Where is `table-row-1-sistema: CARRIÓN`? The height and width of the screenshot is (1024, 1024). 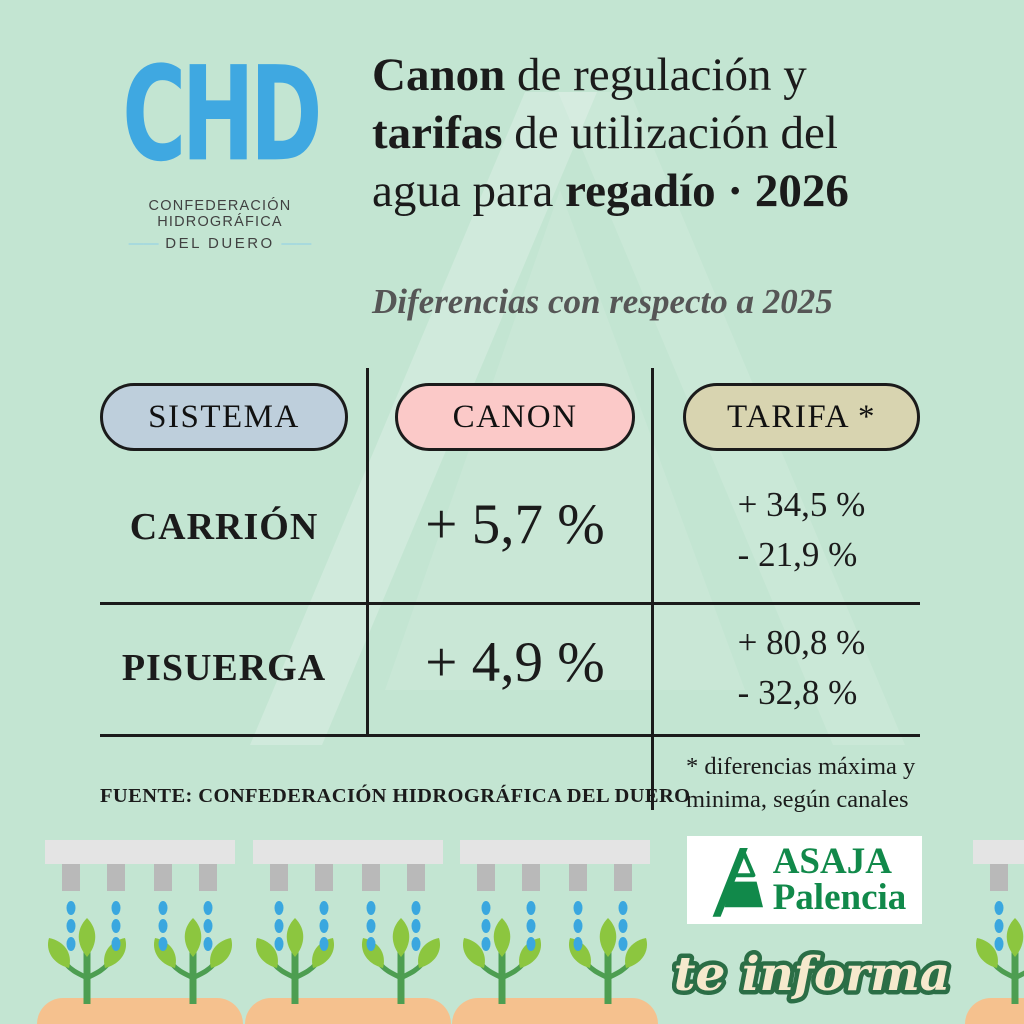
table-row-1-sistema: CARRIÓN is located at coordinates (224, 527).